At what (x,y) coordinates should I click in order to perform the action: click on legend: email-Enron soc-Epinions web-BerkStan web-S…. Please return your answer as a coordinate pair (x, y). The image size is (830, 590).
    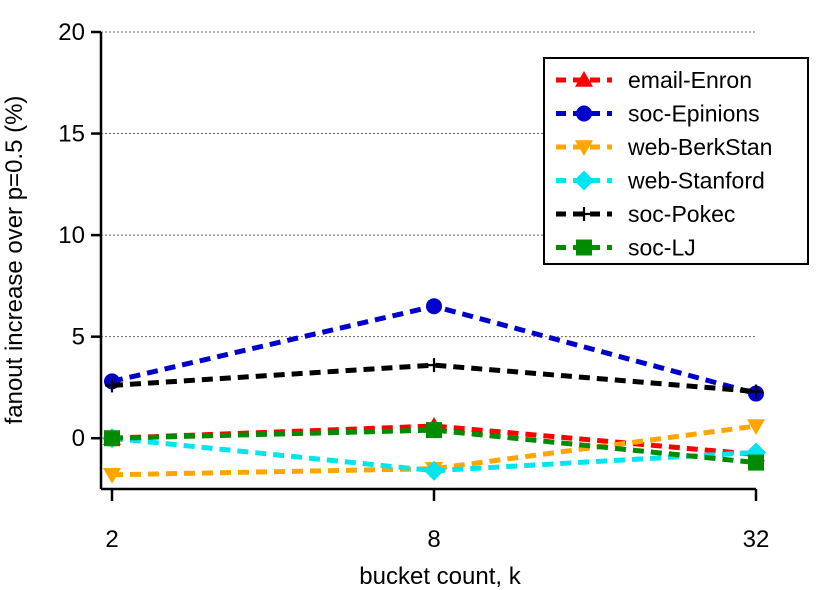
    Looking at the image, I should click on (676, 161).